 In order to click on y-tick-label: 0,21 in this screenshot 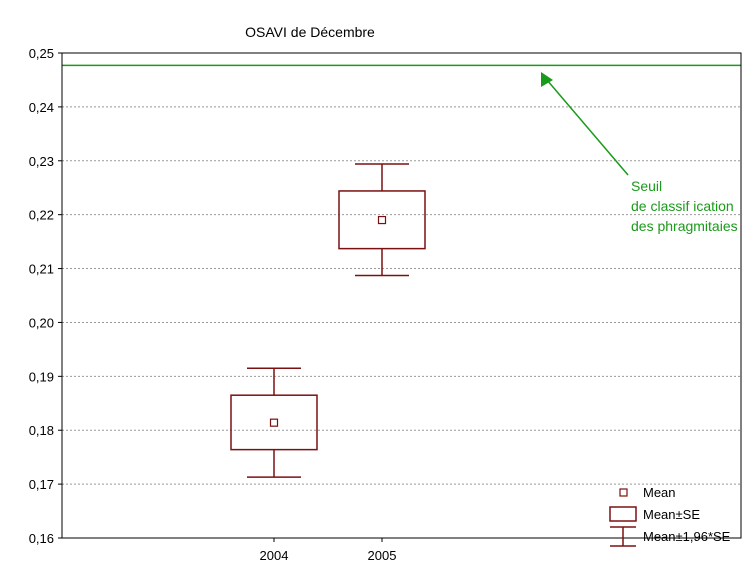, I will do `click(41, 269)`.